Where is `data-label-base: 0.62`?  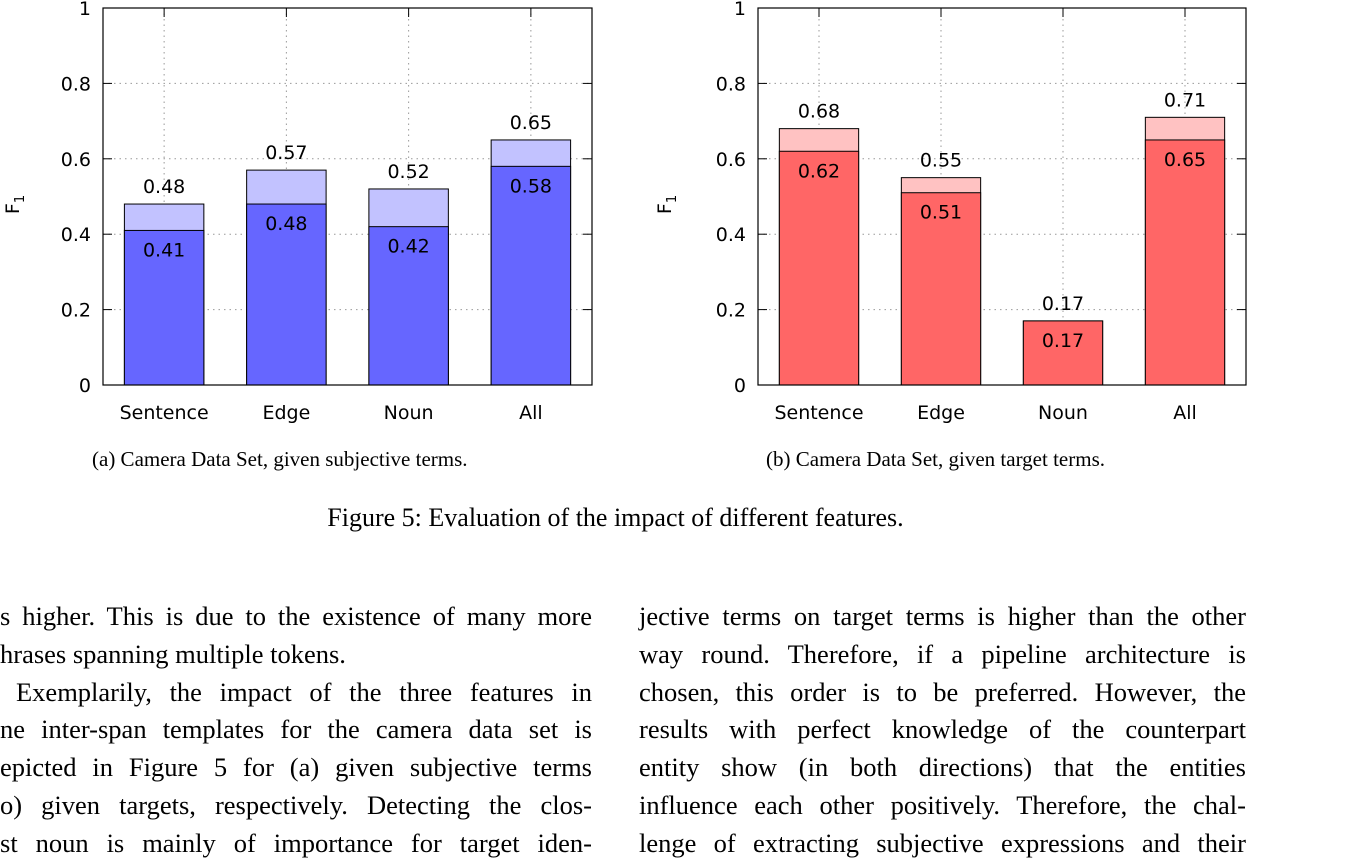
data-label-base: 0.62 is located at coordinates (819, 171).